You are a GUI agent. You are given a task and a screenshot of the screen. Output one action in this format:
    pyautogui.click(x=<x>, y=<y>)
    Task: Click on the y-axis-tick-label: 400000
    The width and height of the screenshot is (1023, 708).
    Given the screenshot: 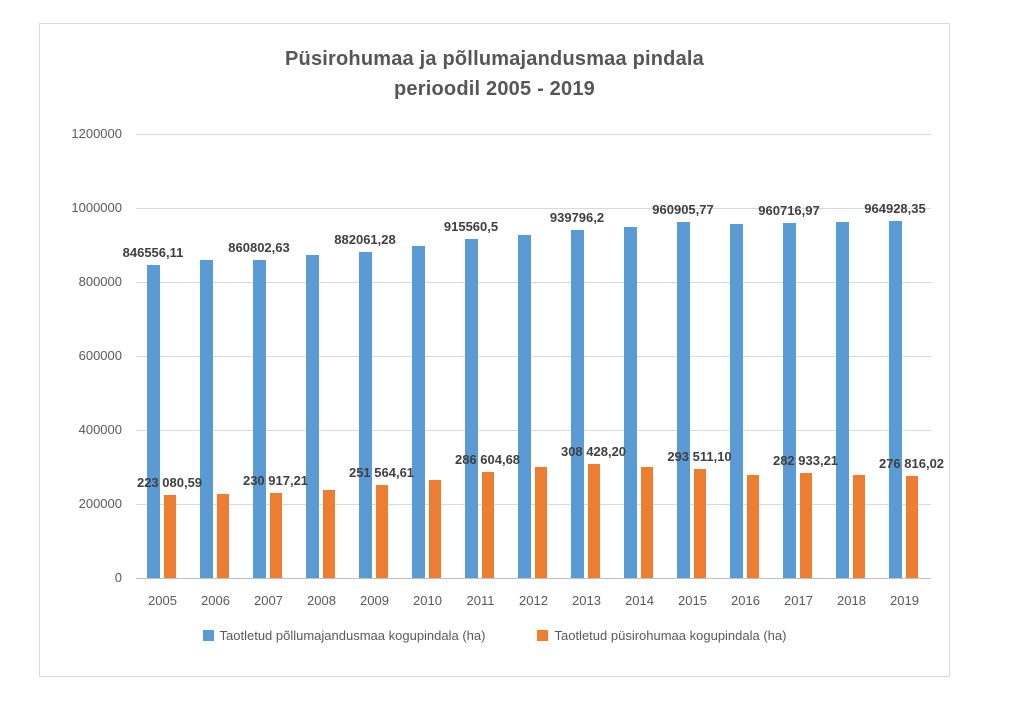 What is the action you would take?
    pyautogui.click(x=100, y=429)
    